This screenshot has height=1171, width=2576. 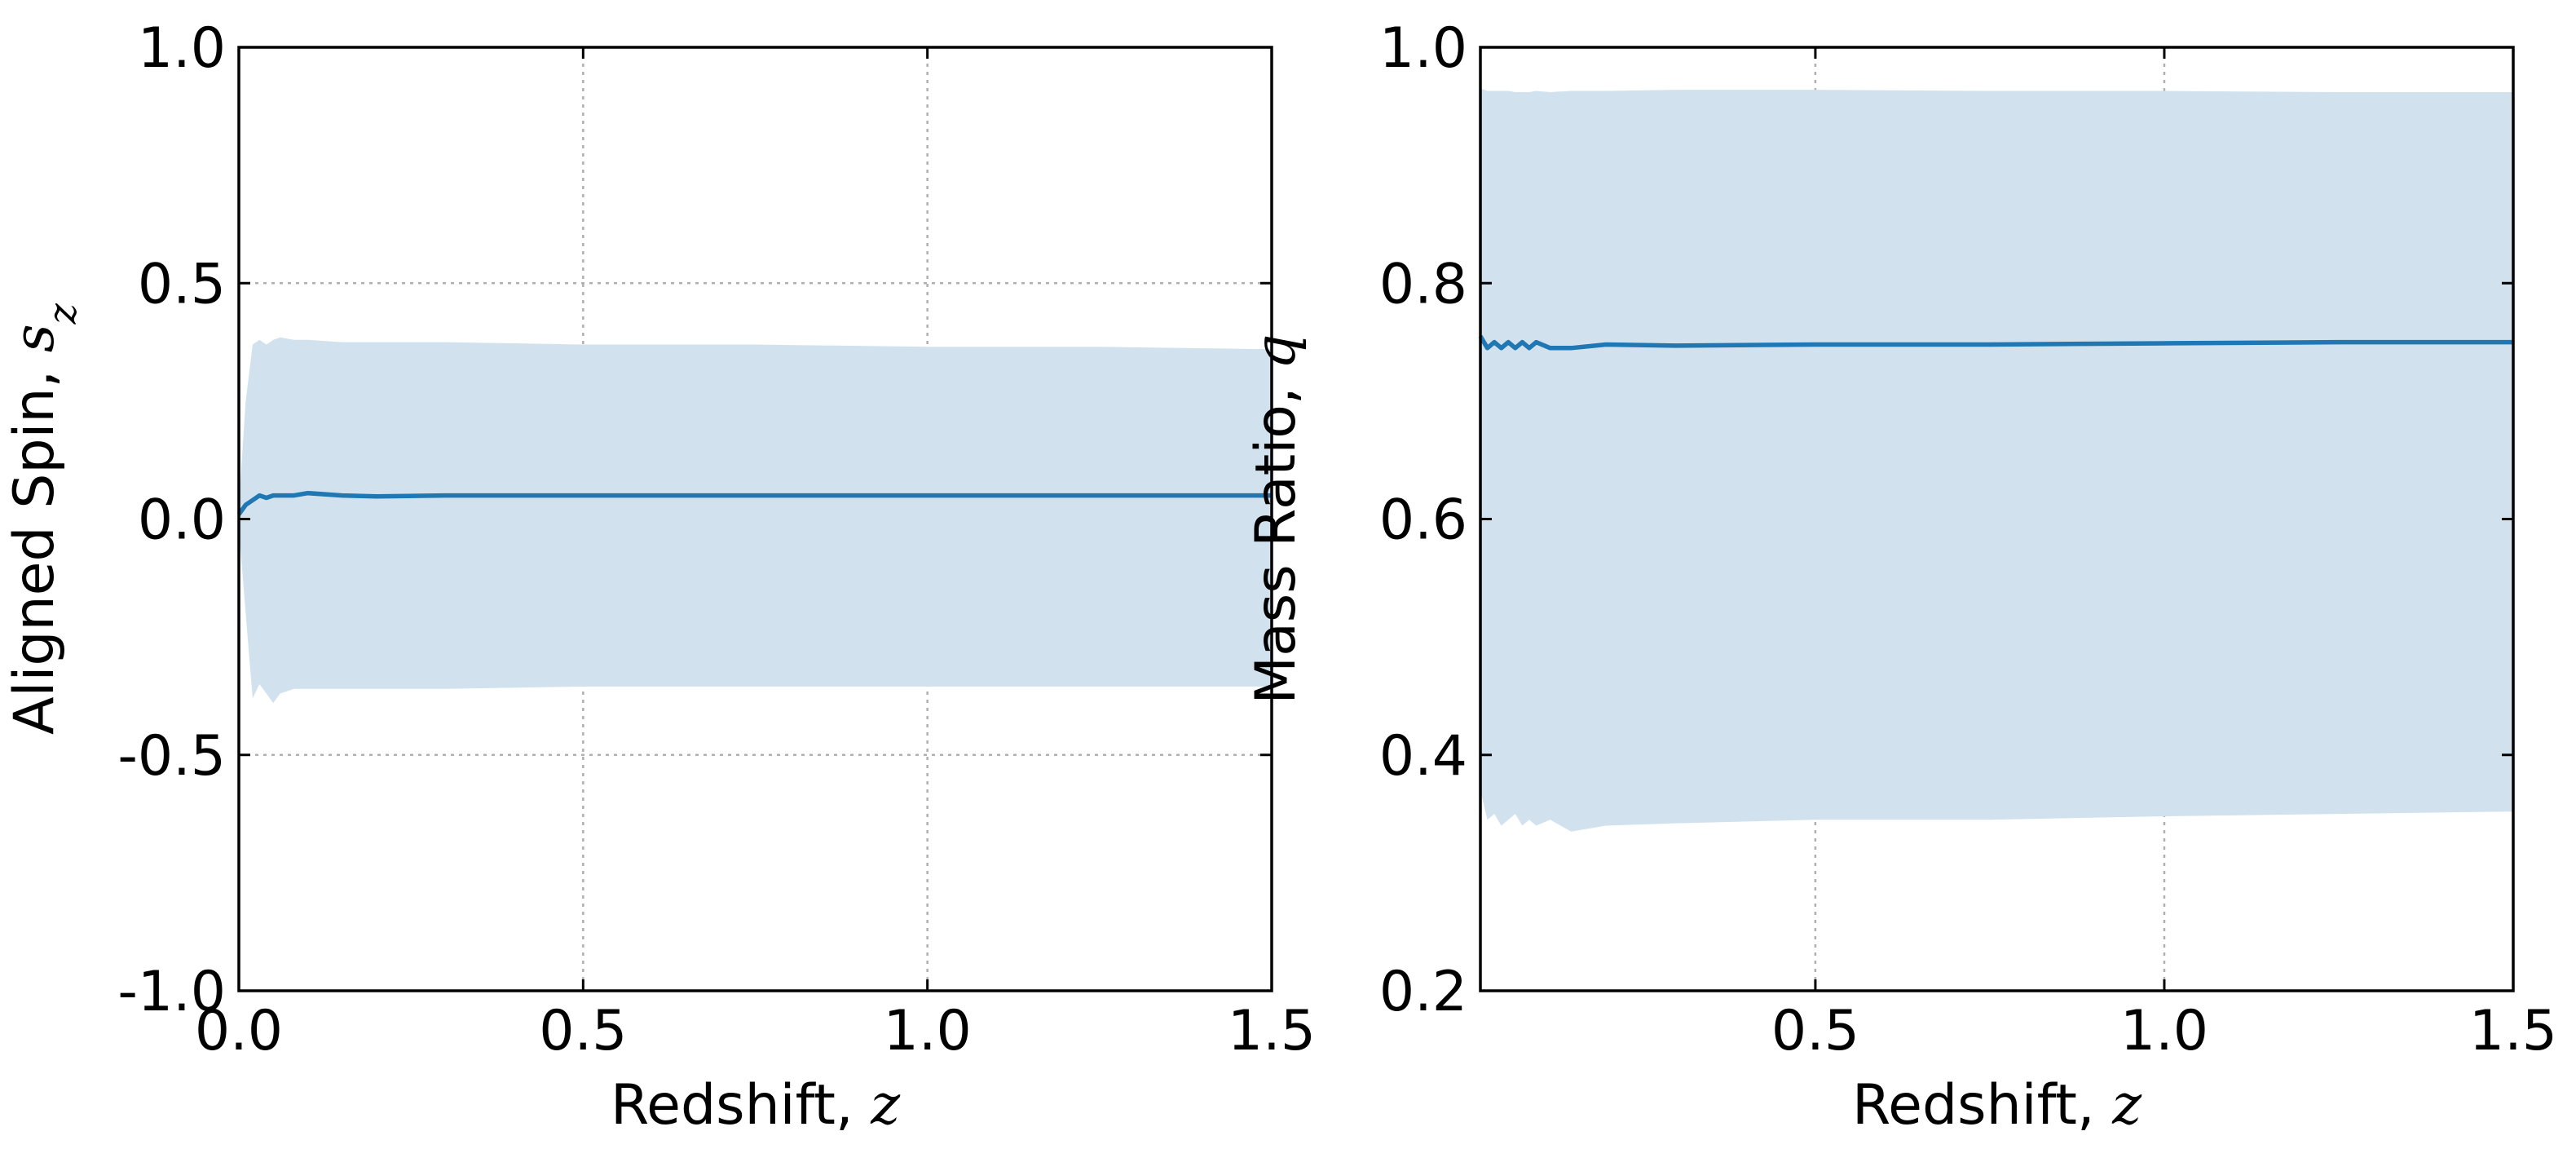 I want to click on x-tick-labels: 0.5 1.0 1.5, so click(x=2164, y=1031).